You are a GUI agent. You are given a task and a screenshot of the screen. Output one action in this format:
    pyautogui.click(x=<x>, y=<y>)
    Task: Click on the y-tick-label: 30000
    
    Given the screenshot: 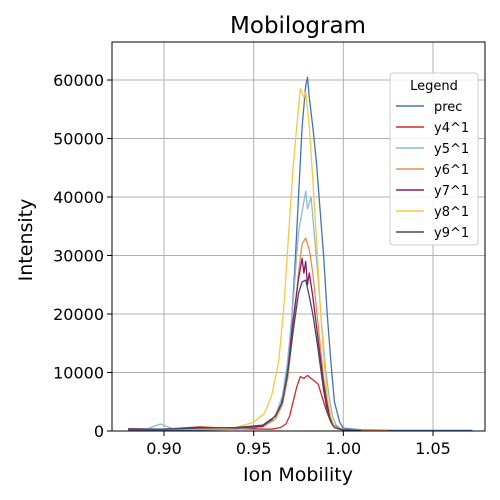 What is the action you would take?
    pyautogui.click(x=78, y=256)
    